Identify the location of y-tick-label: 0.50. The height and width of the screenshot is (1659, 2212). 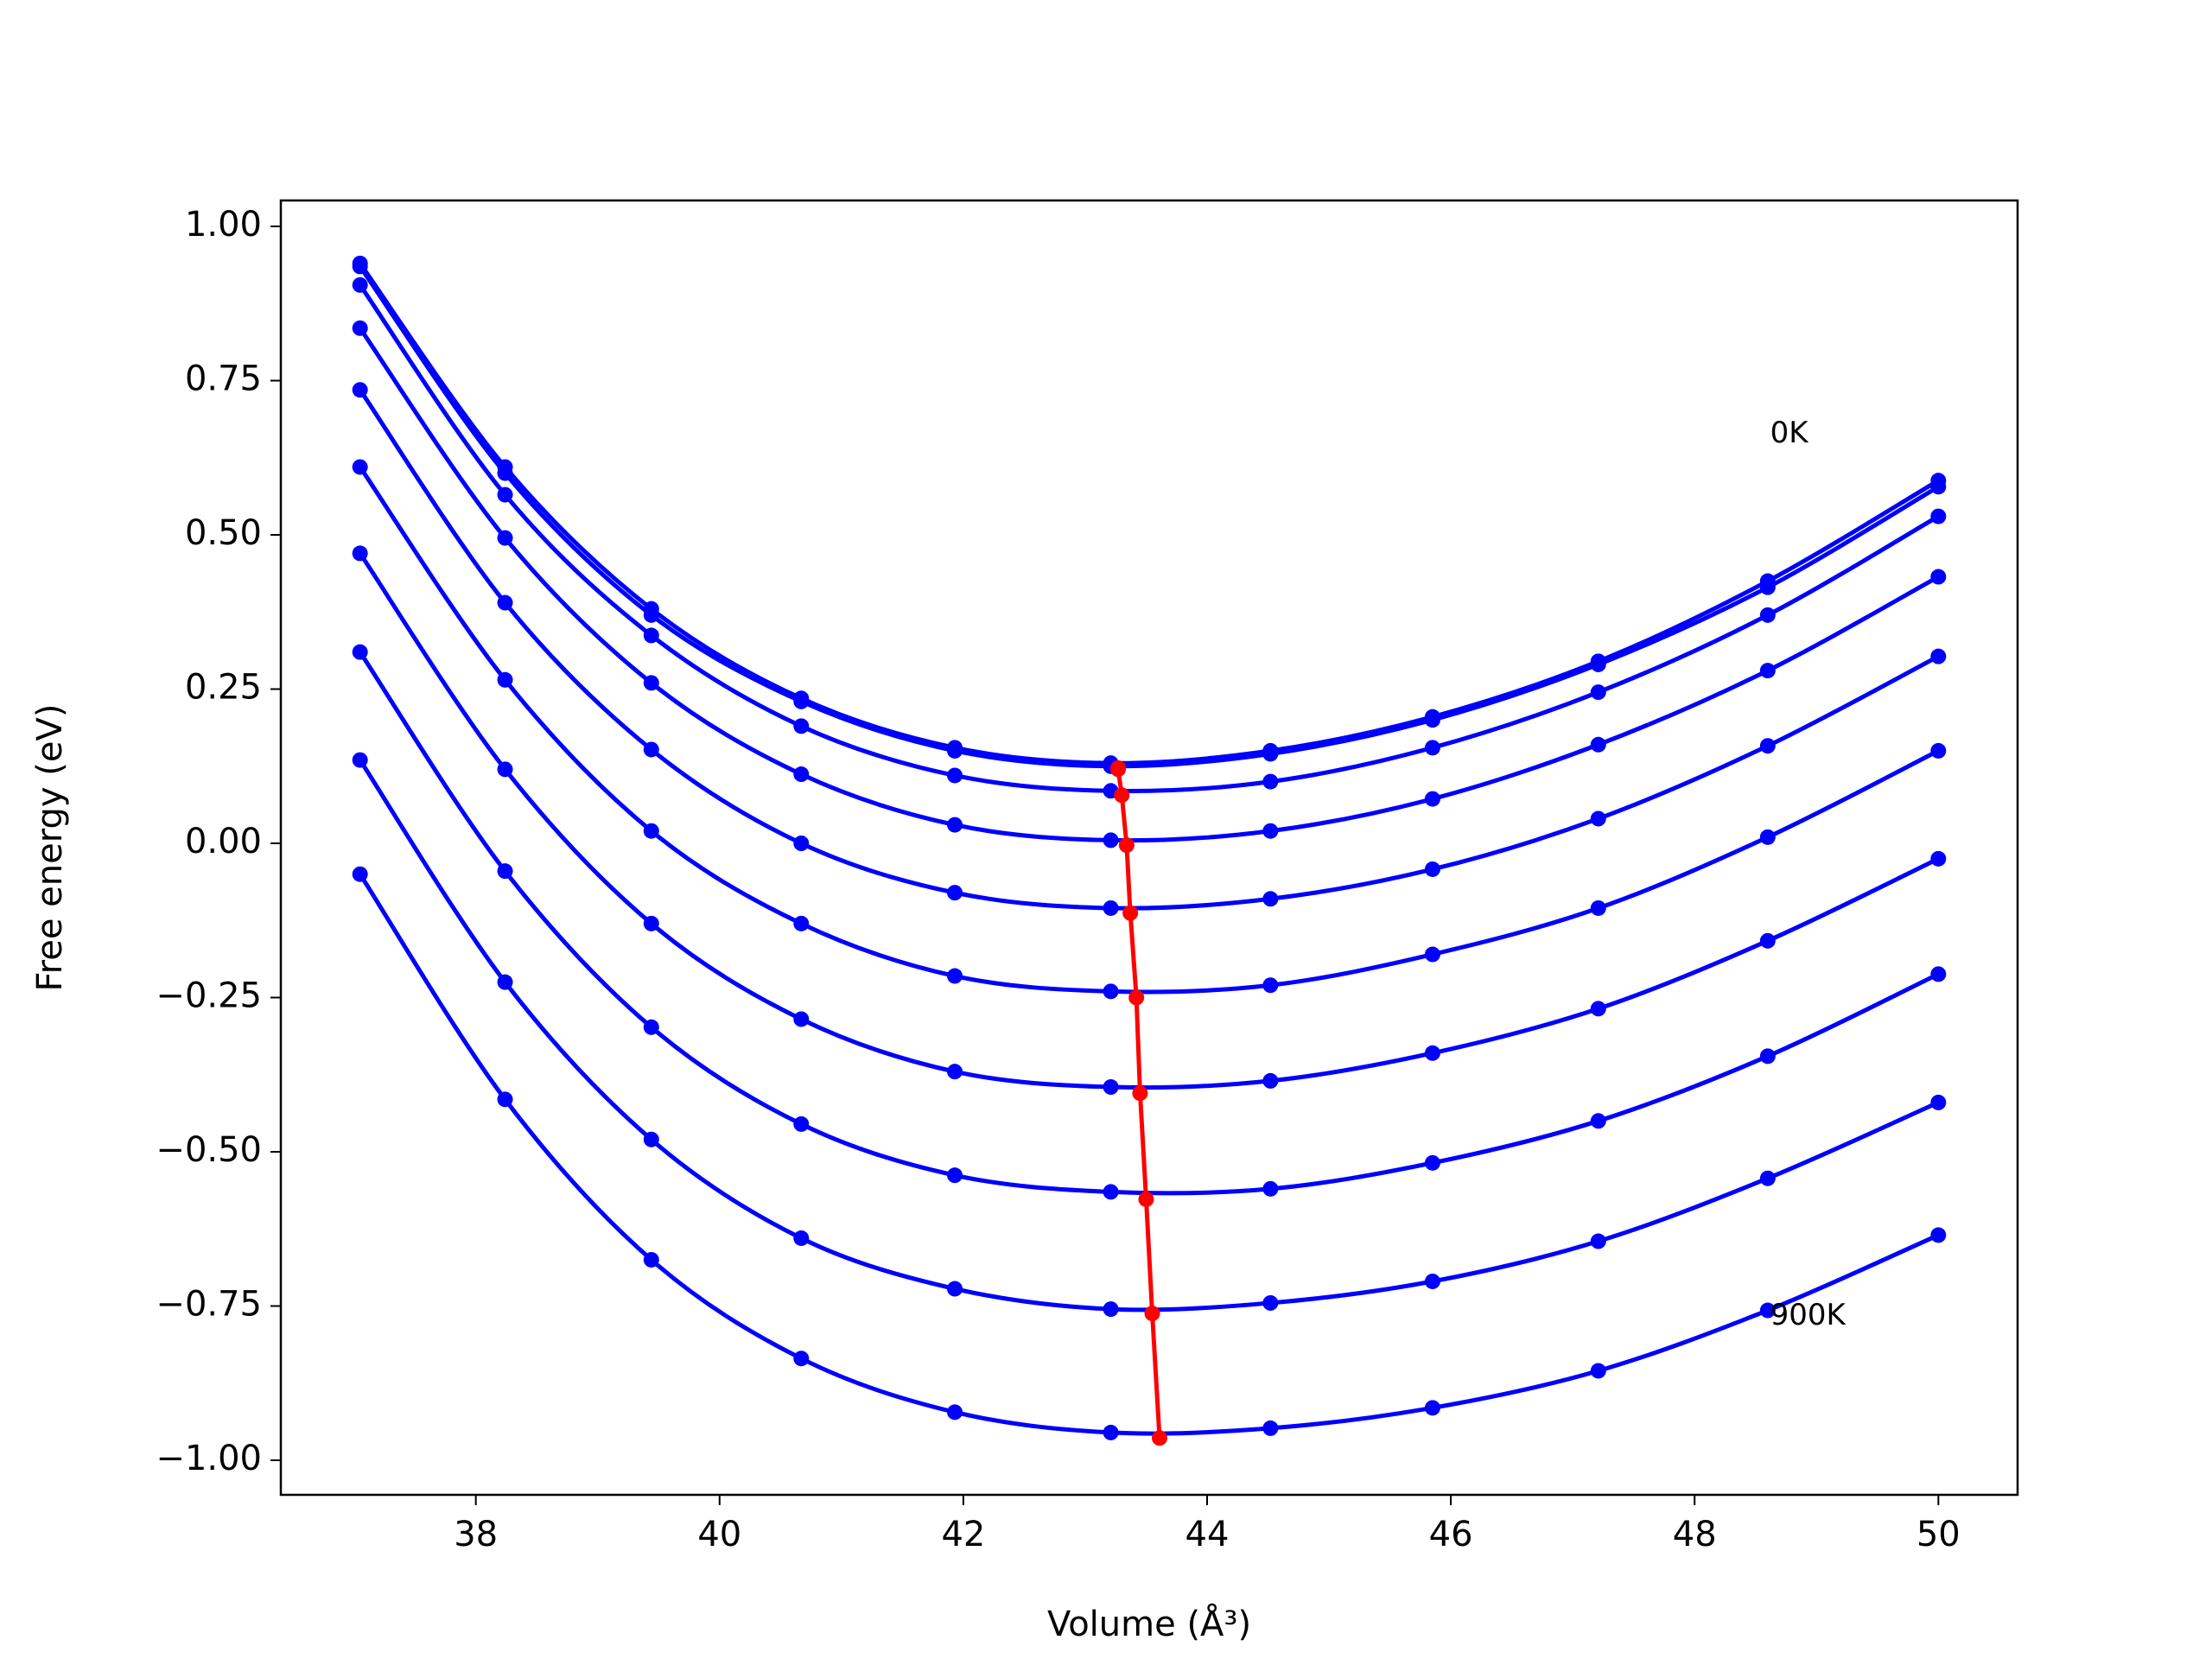
(223, 533).